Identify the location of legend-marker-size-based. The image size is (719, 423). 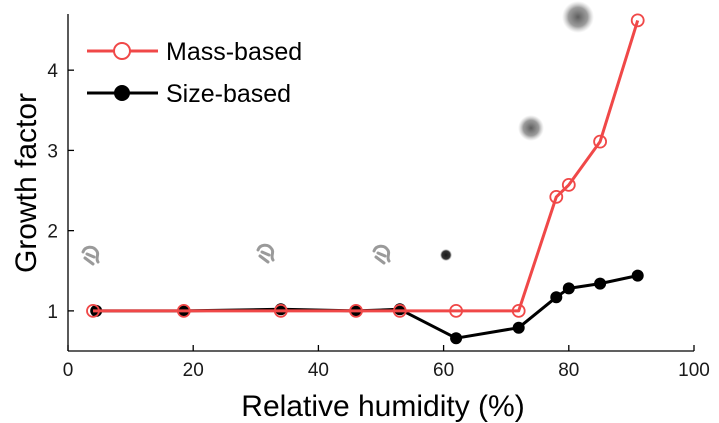
(122, 93).